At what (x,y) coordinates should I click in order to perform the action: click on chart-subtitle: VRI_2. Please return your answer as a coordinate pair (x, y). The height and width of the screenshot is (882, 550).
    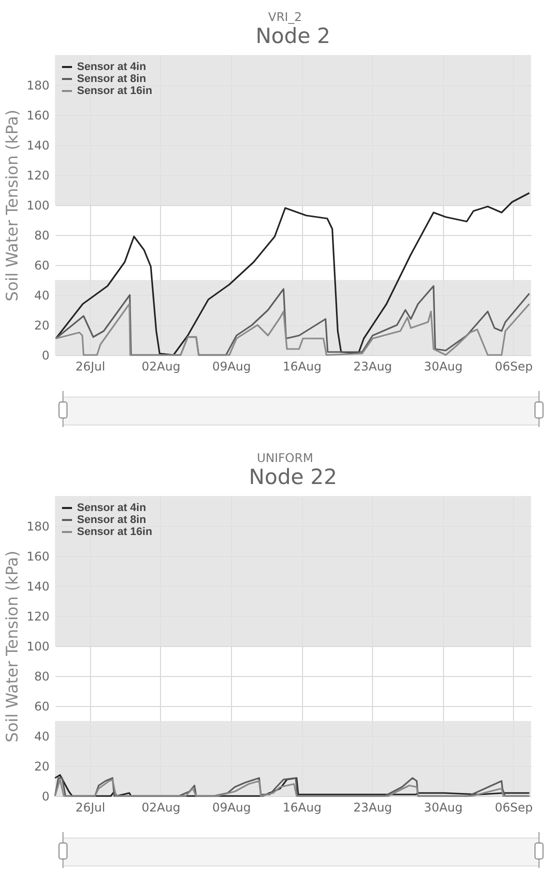
    Looking at the image, I should click on (285, 17).